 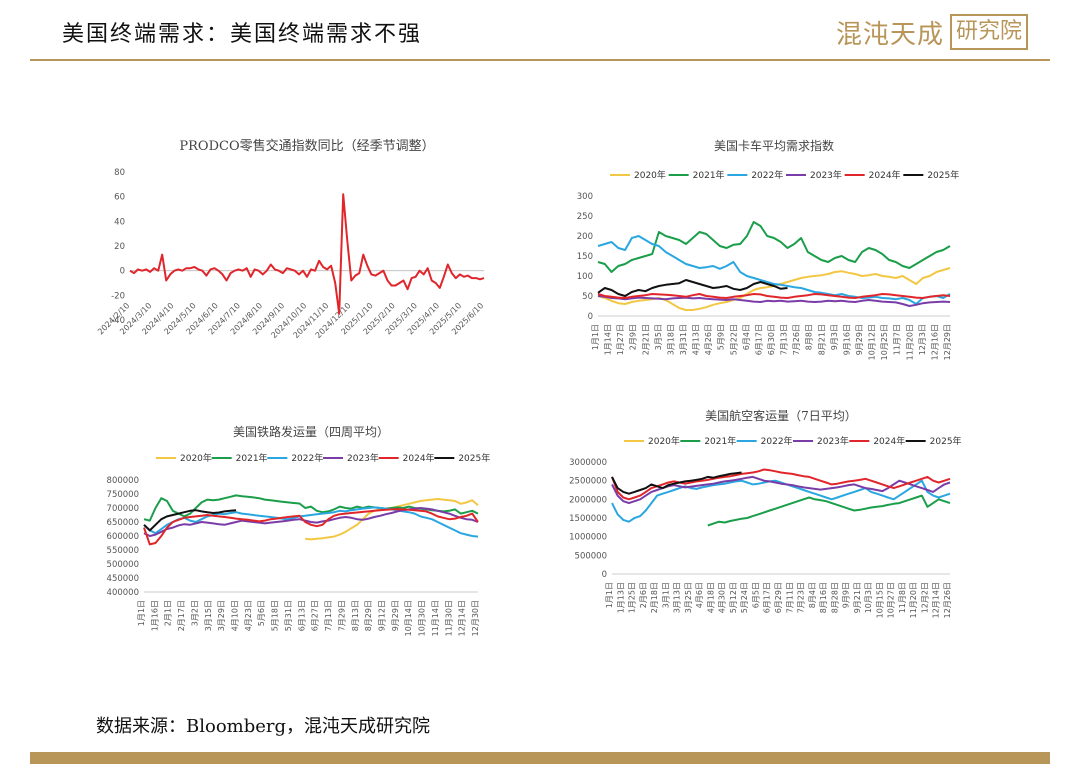 I want to click on x-tick-label: 2月18日, so click(x=654, y=597).